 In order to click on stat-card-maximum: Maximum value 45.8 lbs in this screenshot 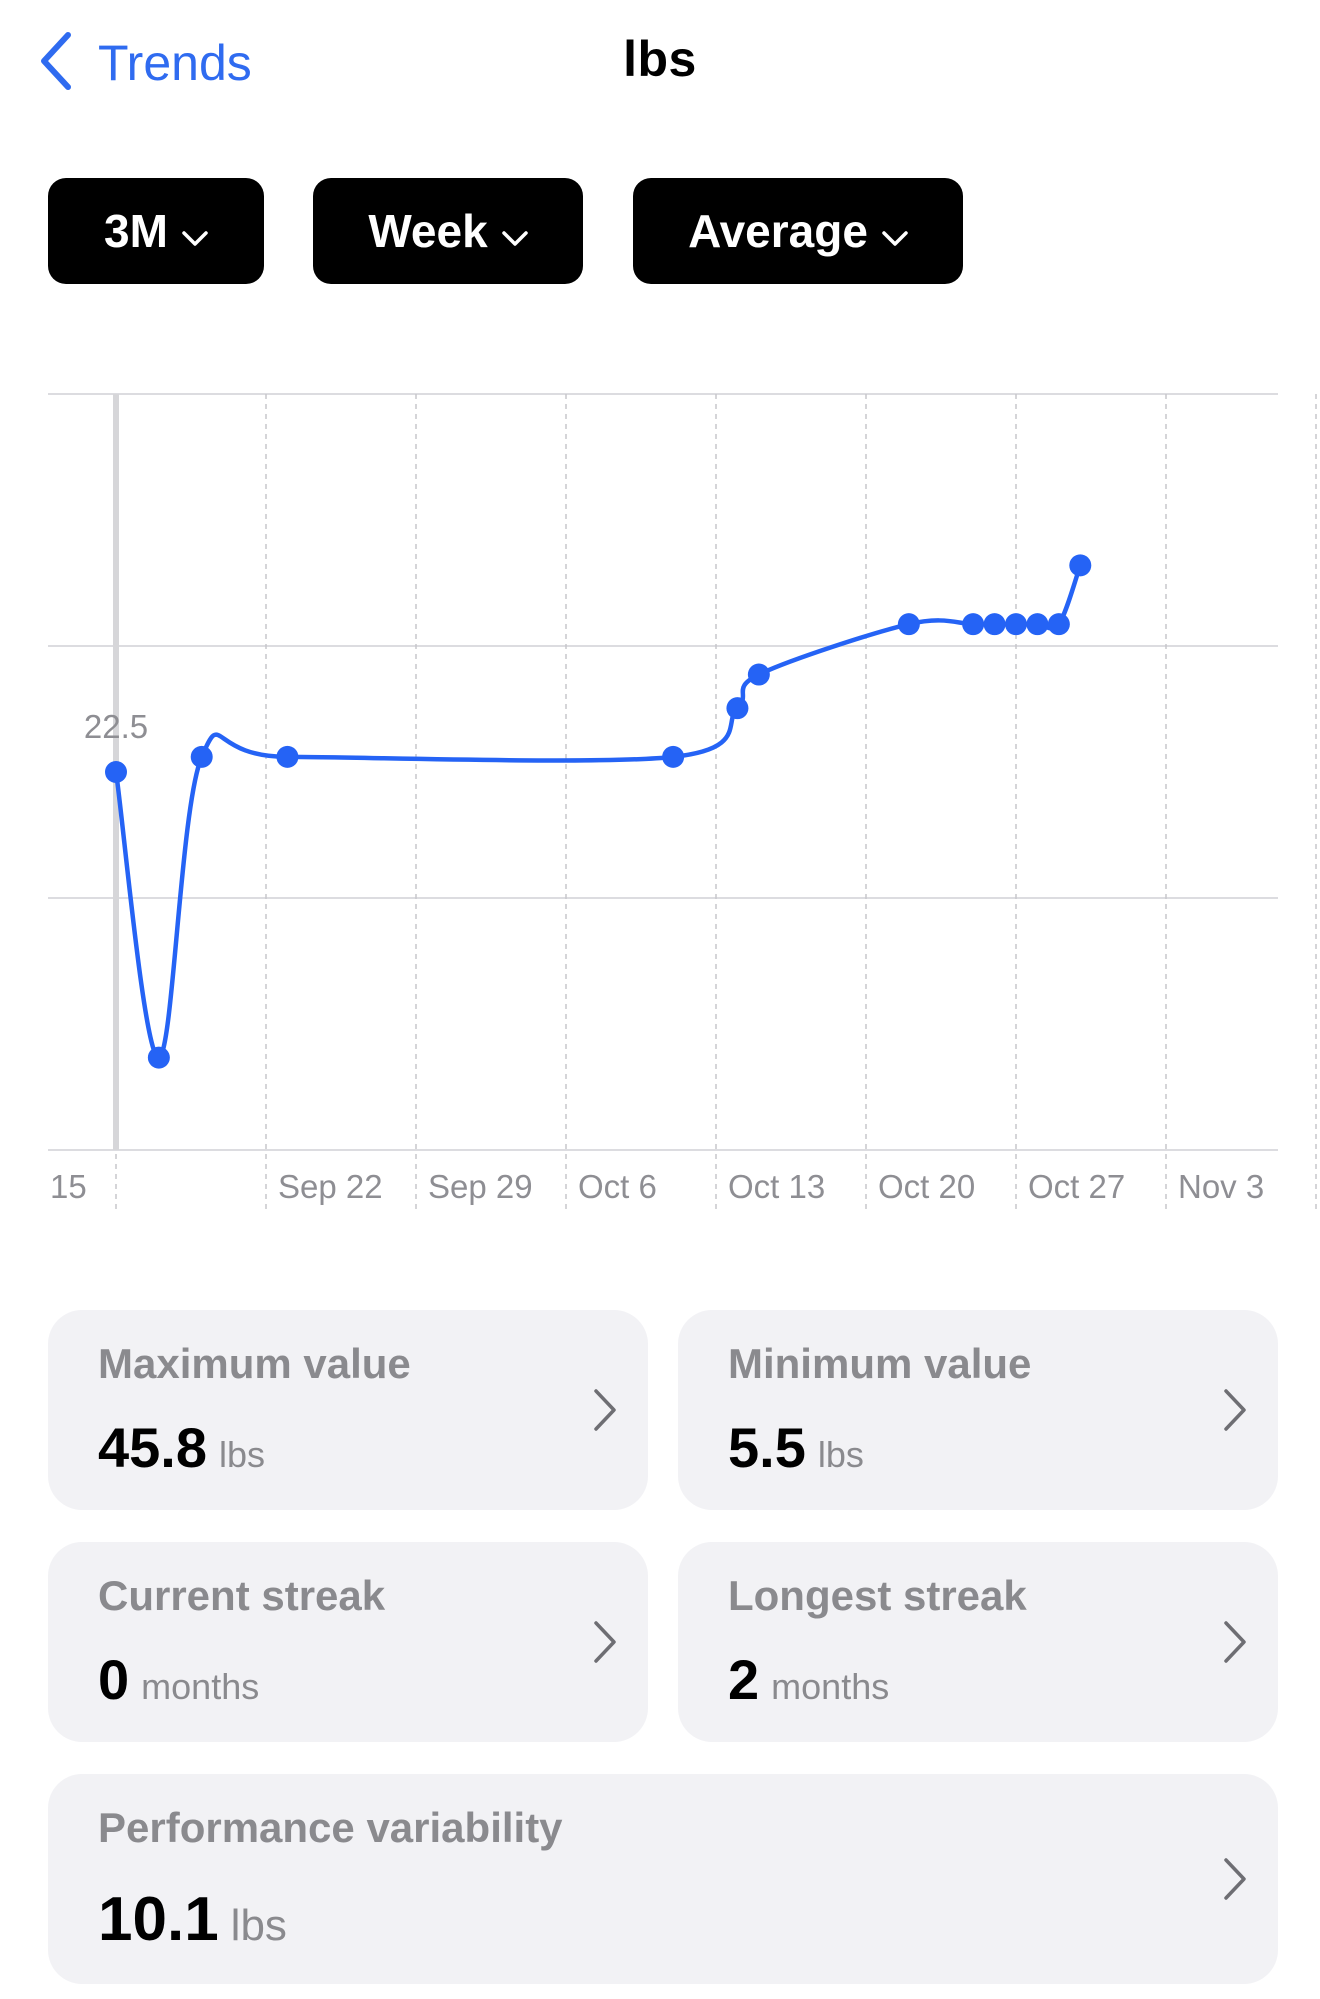, I will do `click(348, 1410)`.